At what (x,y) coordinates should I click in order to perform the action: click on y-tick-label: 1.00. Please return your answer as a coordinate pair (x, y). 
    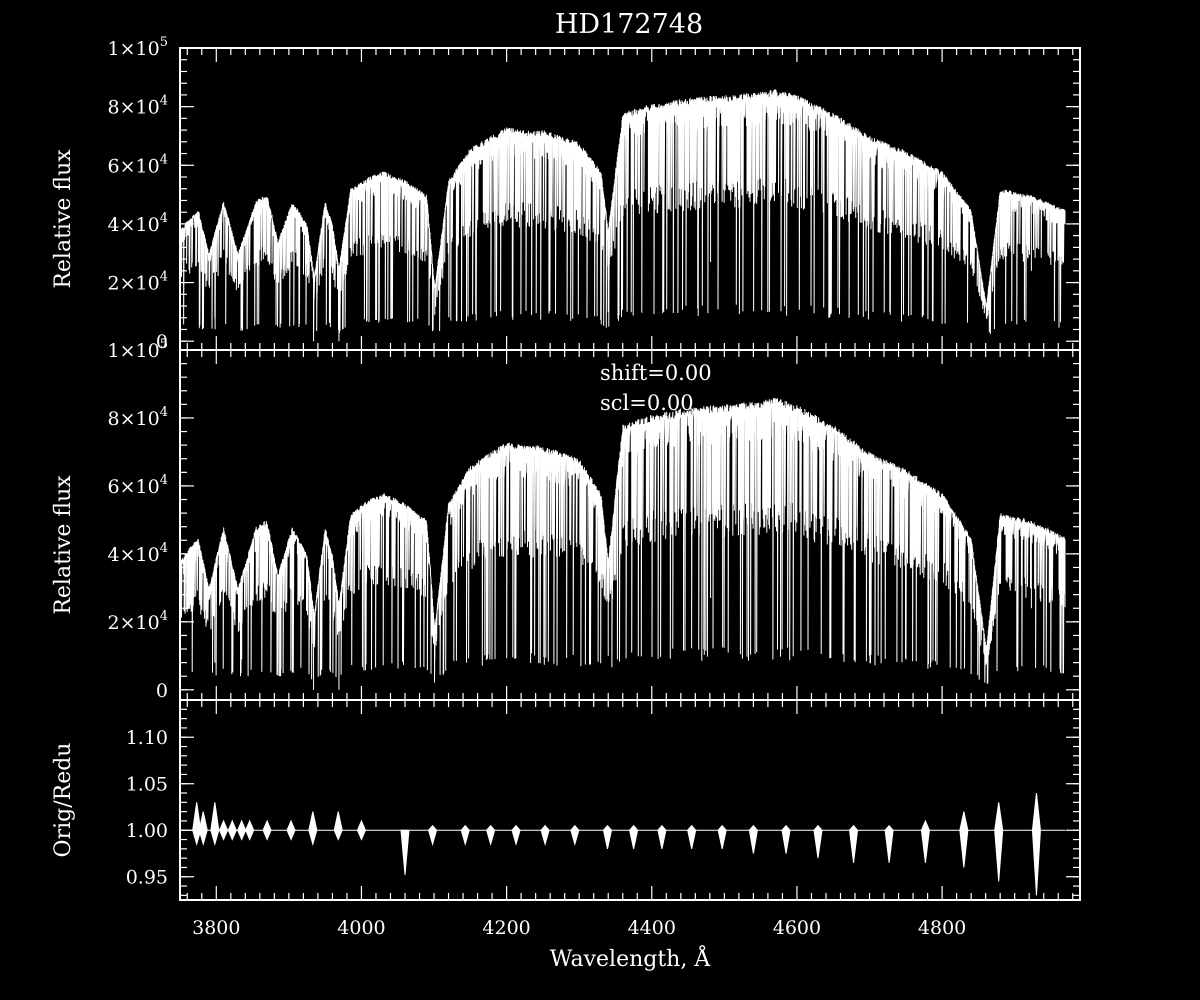
    Looking at the image, I should click on (147, 831).